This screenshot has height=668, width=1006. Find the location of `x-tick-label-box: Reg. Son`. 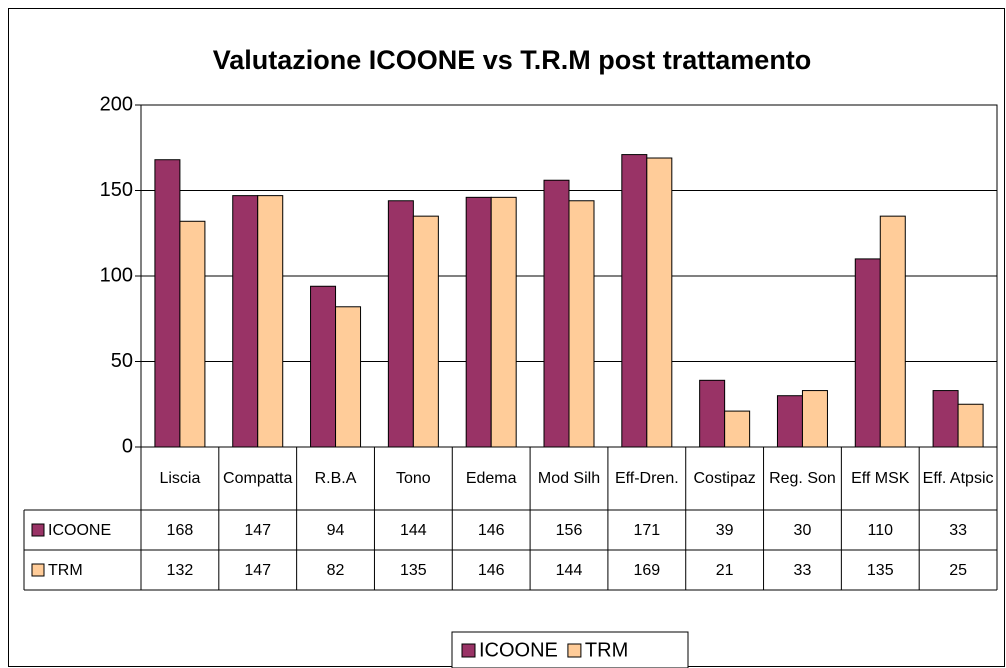

x-tick-label-box: Reg. Son is located at coordinates (802, 478).